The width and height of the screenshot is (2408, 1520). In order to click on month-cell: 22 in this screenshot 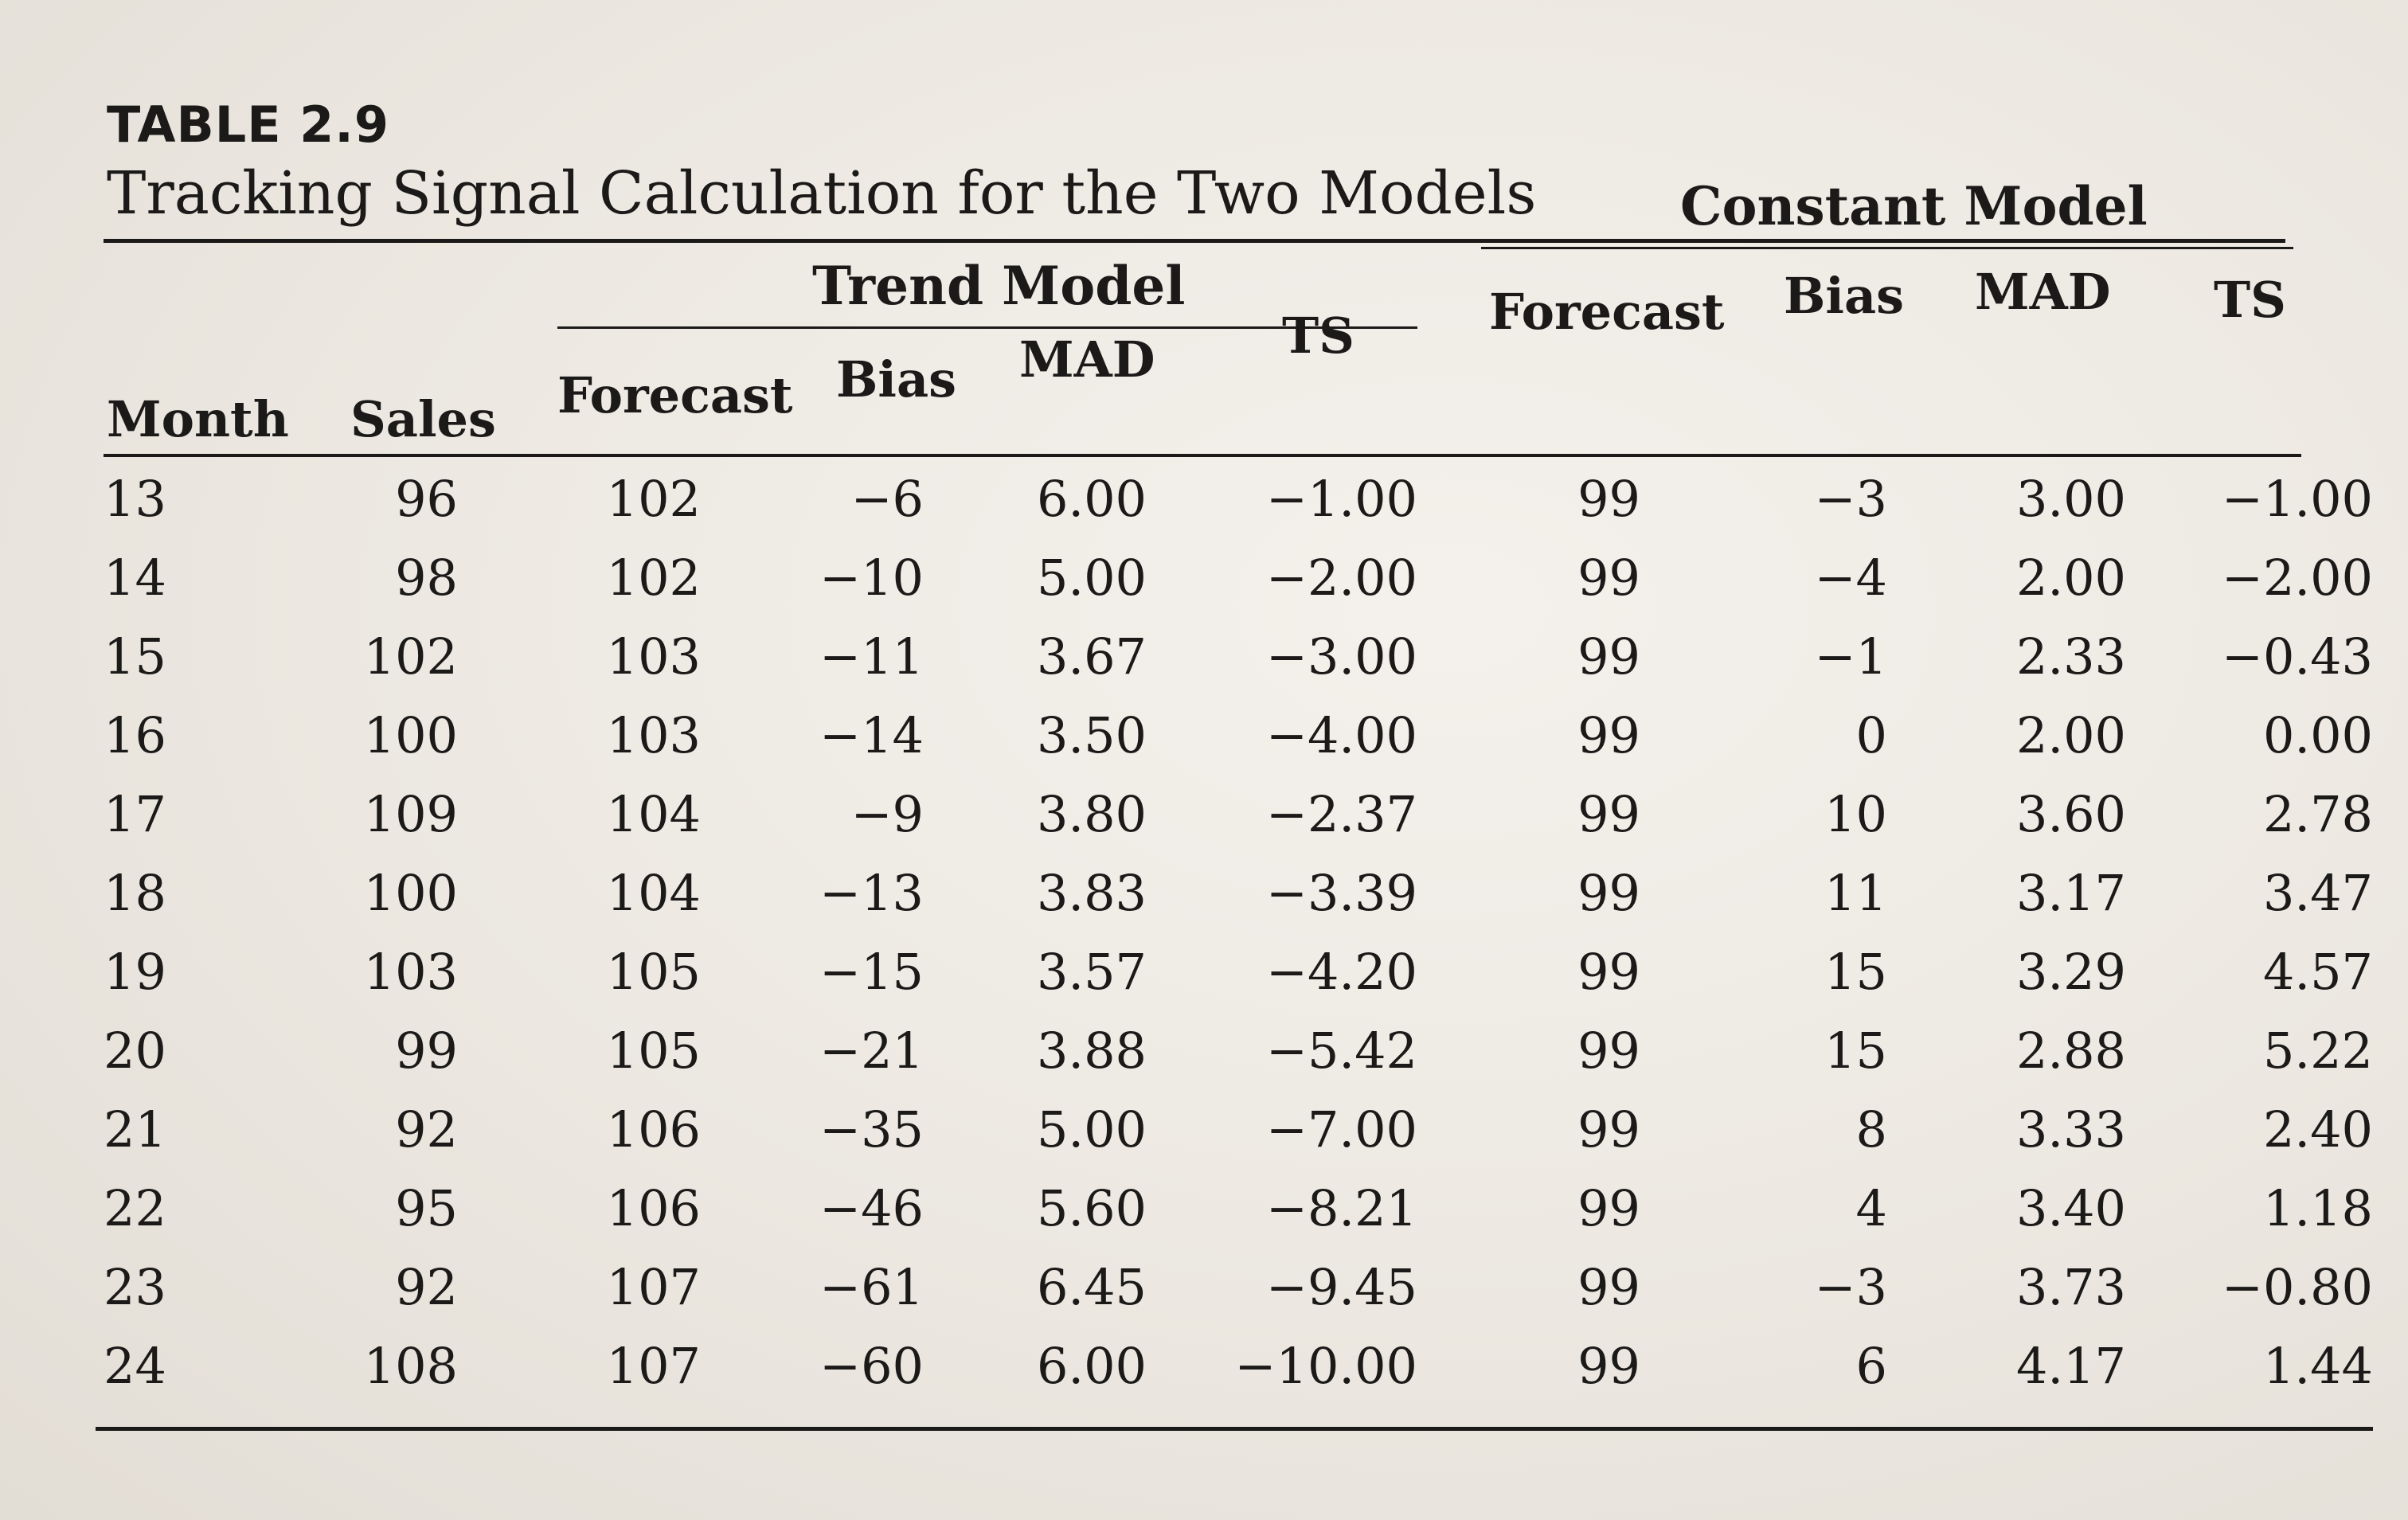, I will do `click(135, 1208)`.